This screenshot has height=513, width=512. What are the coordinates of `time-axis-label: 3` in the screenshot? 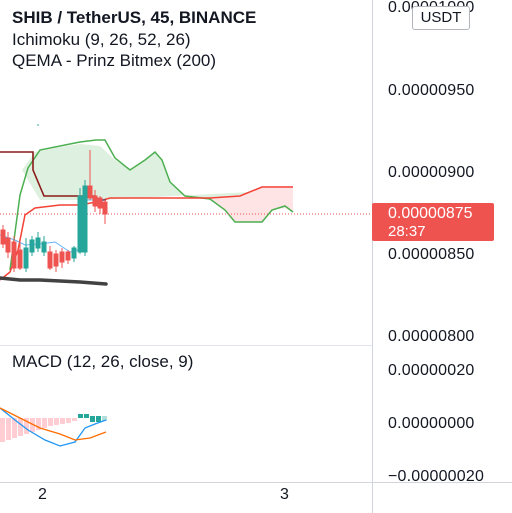 It's located at (284, 494).